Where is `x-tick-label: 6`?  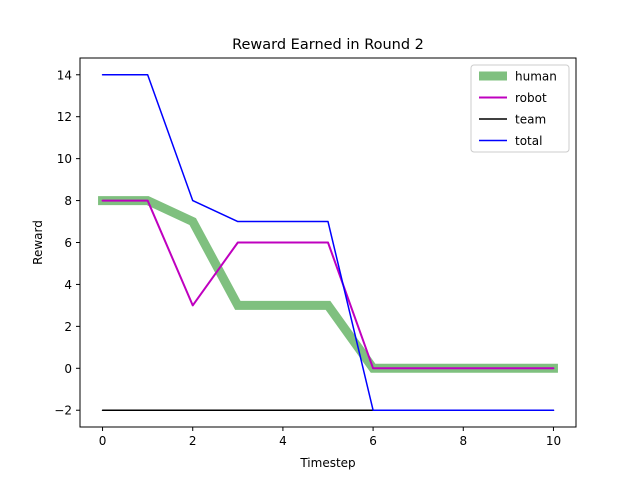
x-tick-label: 6 is located at coordinates (373, 441).